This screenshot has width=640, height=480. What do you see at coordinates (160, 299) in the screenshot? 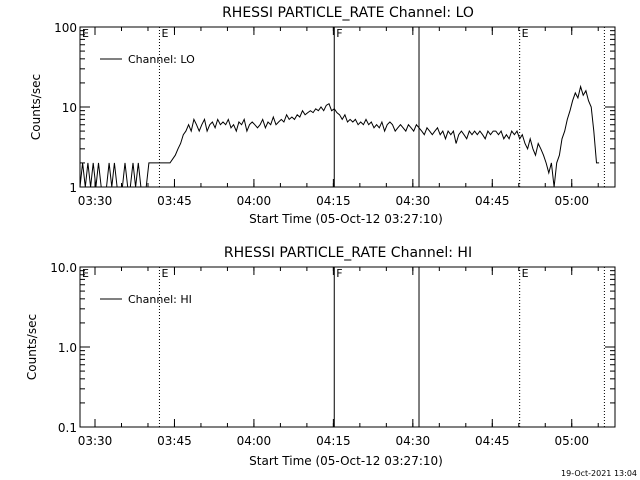
I see `legend-label: Channel: HI` at bounding box center [160, 299].